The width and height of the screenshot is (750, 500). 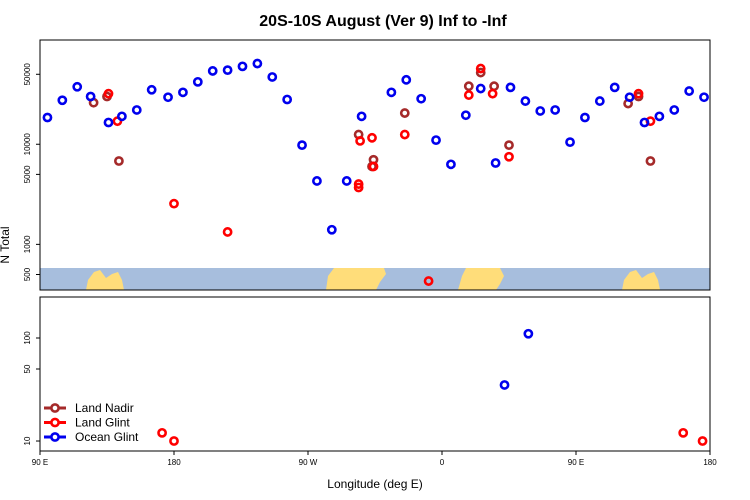 I want to click on x-axis: 90 E 180 90 W 0 90 E 180, so click(x=374, y=459).